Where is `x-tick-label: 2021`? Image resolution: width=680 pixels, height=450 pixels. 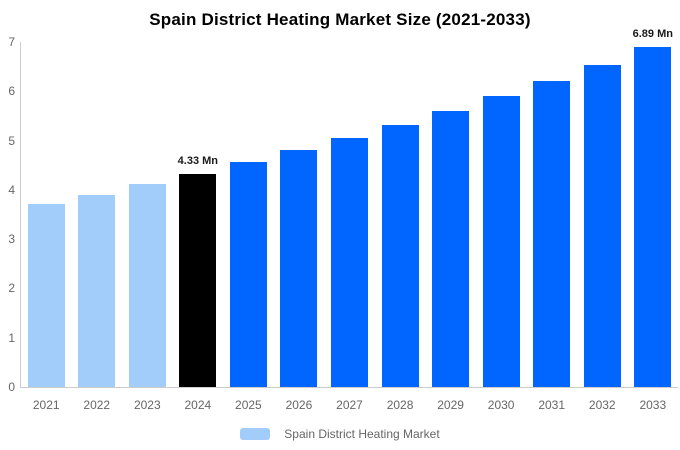 x-tick-label: 2021 is located at coordinates (46, 405).